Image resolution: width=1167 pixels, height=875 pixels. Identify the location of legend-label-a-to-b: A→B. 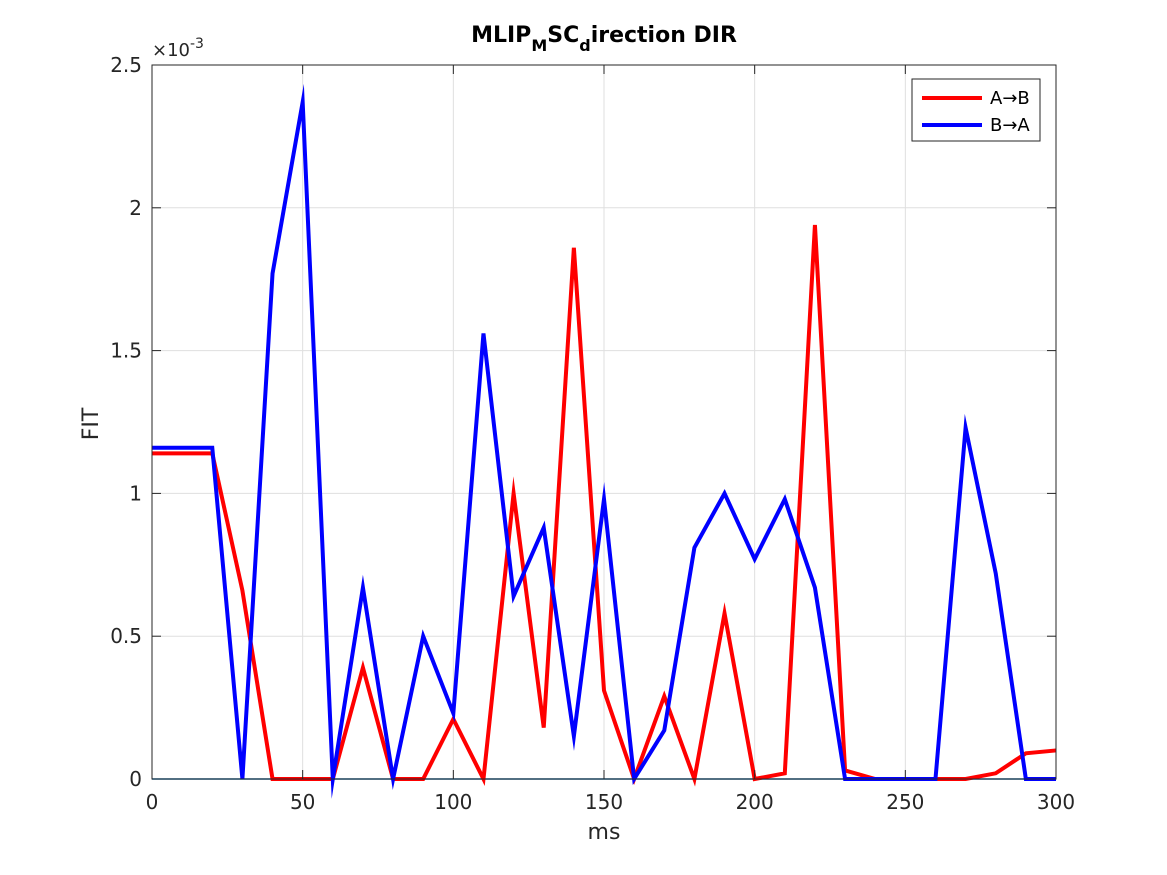
(1010, 98).